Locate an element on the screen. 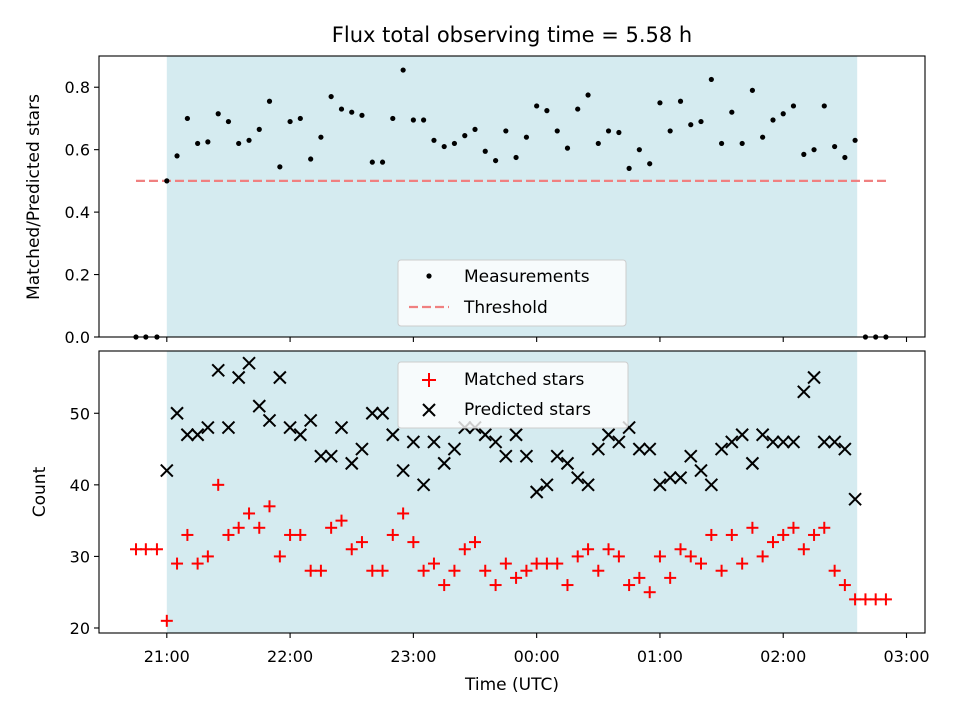  top-legend: Measurements Threshold is located at coordinates (512, 293).